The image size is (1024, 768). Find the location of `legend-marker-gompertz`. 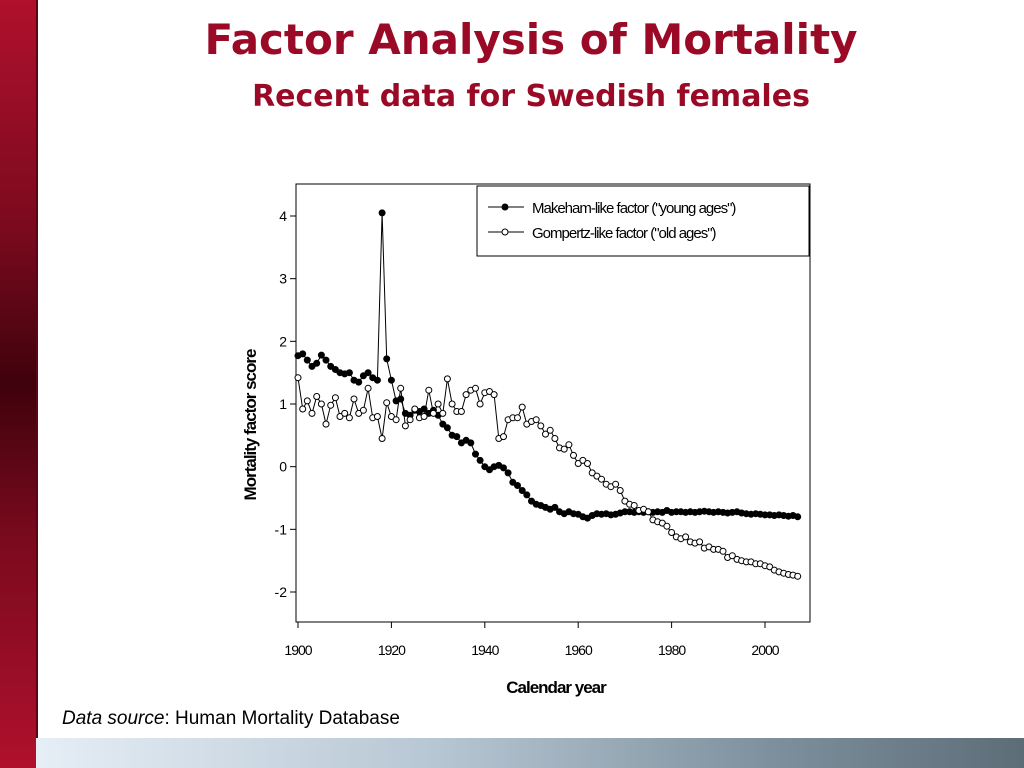

legend-marker-gompertz is located at coordinates (505, 232).